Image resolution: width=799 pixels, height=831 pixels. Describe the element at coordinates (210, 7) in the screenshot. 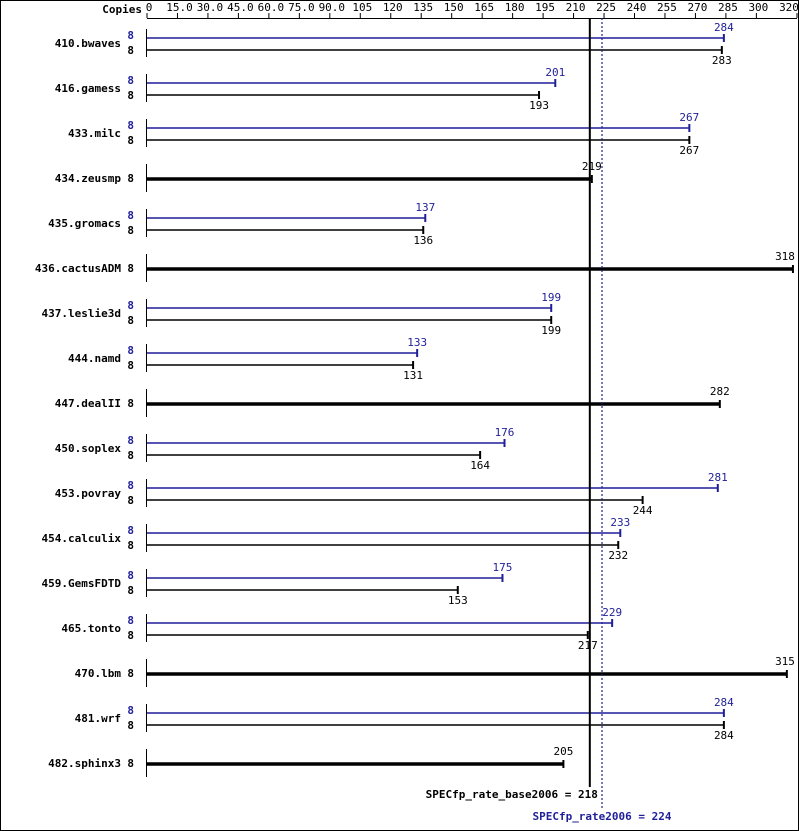

I see `x-tick-label: 30.0` at that location.